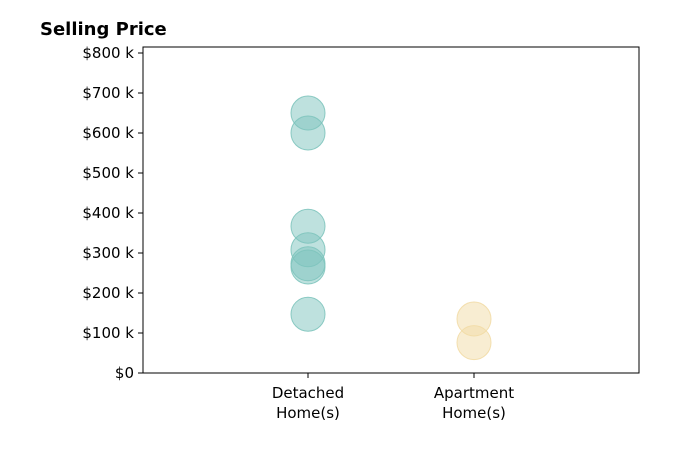  What do you see at coordinates (108, 133) in the screenshot?
I see `y-tick-label: $600 k` at bounding box center [108, 133].